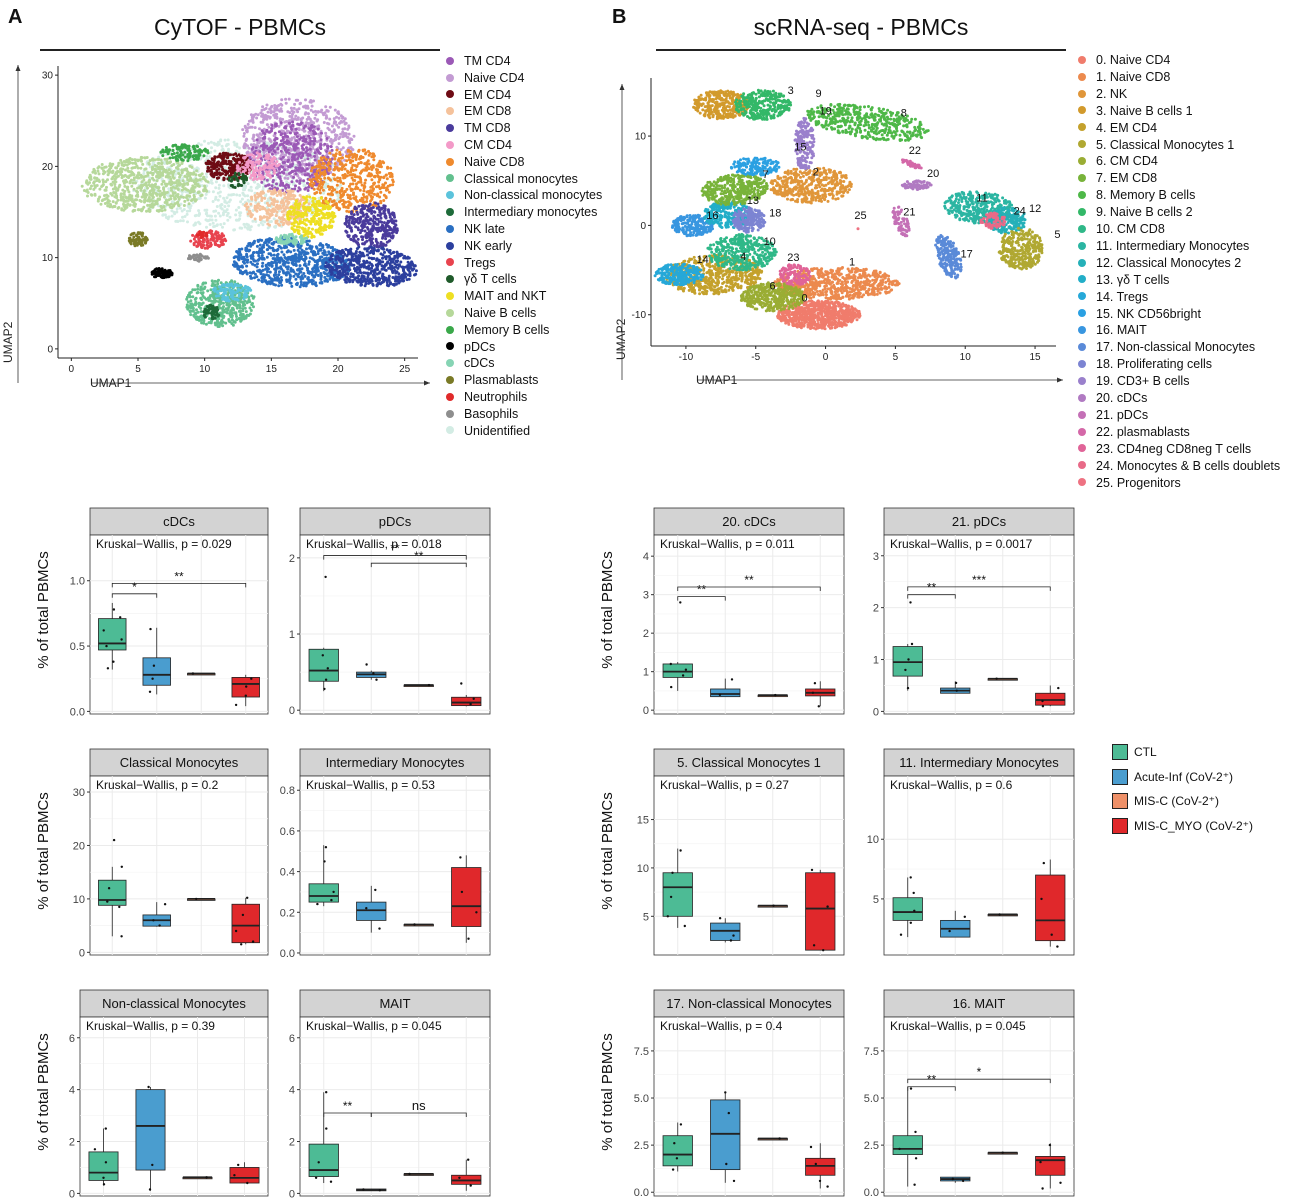 The width and height of the screenshot is (1298, 1199). Describe the element at coordinates (488, 145) in the screenshot. I see `legend-label: CM CD4` at that location.